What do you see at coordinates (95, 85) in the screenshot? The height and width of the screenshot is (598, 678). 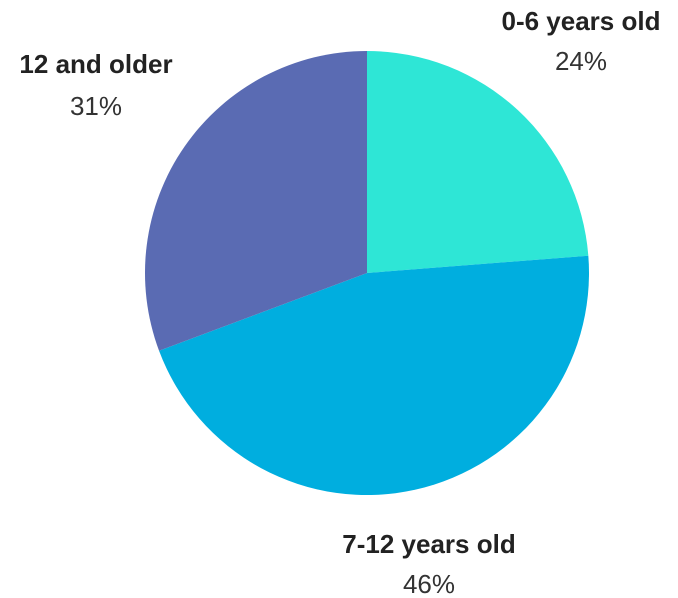 I see `slice-label-group-2: 12 and older 31%` at bounding box center [95, 85].